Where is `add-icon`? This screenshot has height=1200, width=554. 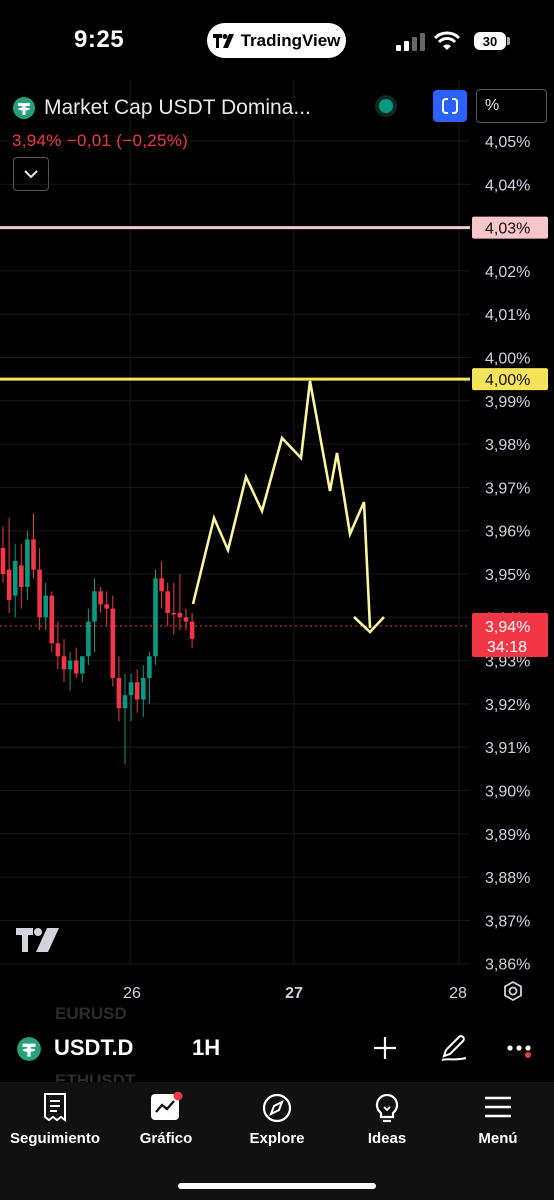
add-icon is located at coordinates (385, 1048).